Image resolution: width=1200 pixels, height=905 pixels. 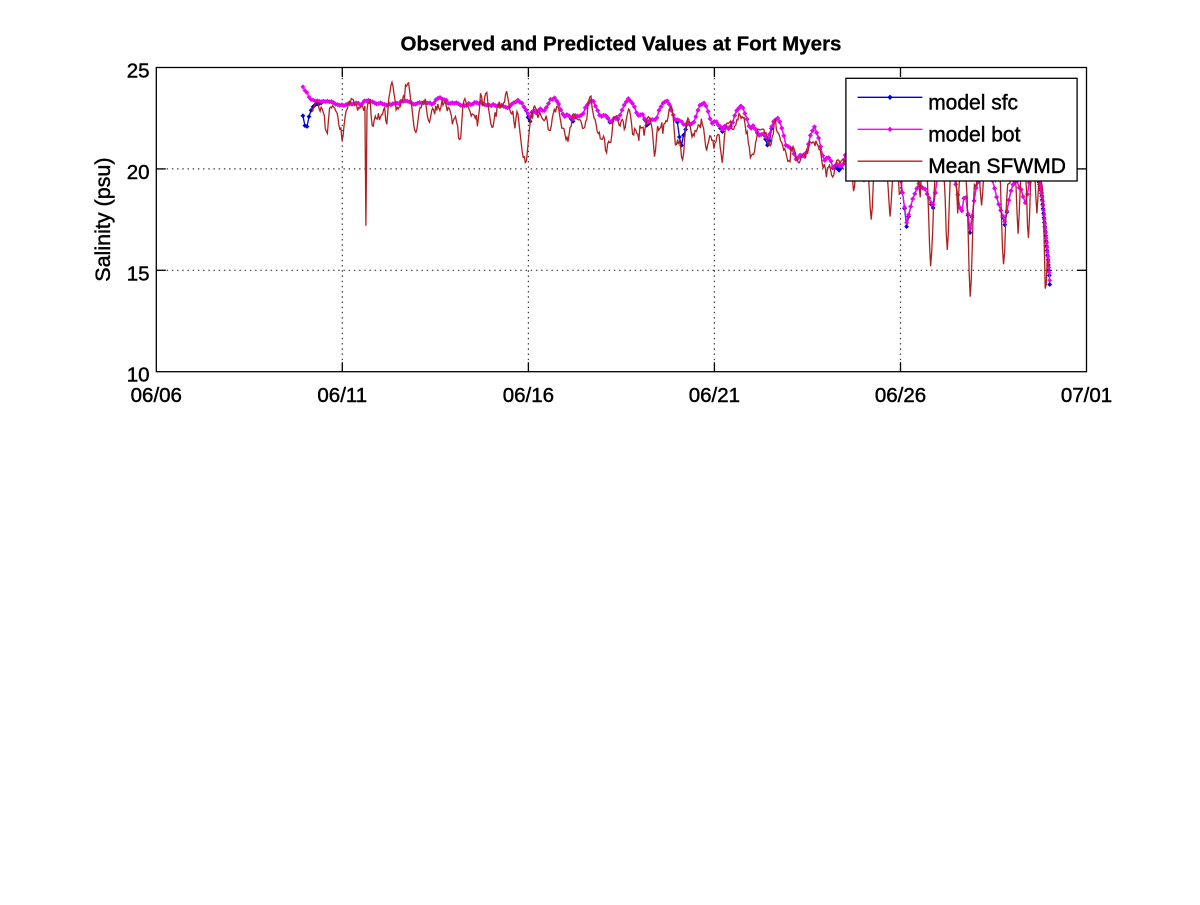 What do you see at coordinates (342, 395) in the screenshot?
I see `svg-text: 06/11` at bounding box center [342, 395].